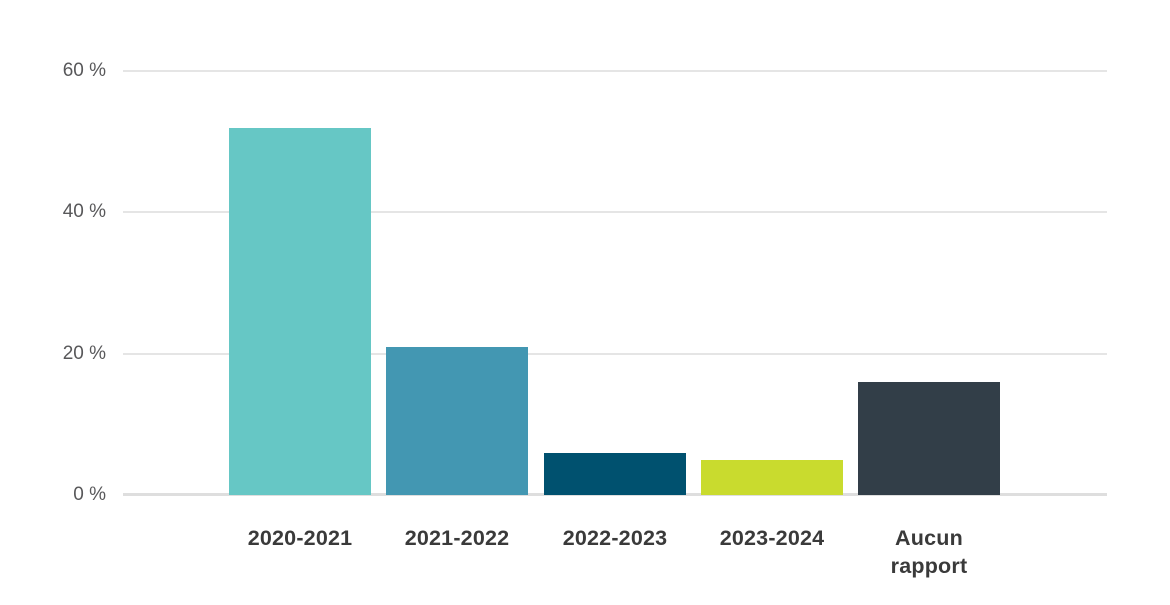 This screenshot has width=1170, height=605. What do you see at coordinates (457, 421) in the screenshot?
I see `bar-2021-2022` at bounding box center [457, 421].